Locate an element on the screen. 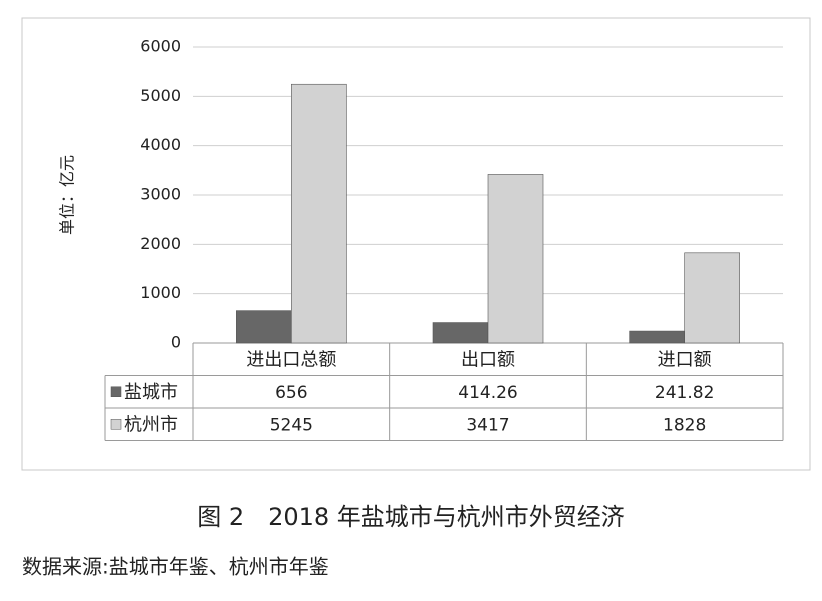  table-value: 241.82 is located at coordinates (684, 393).